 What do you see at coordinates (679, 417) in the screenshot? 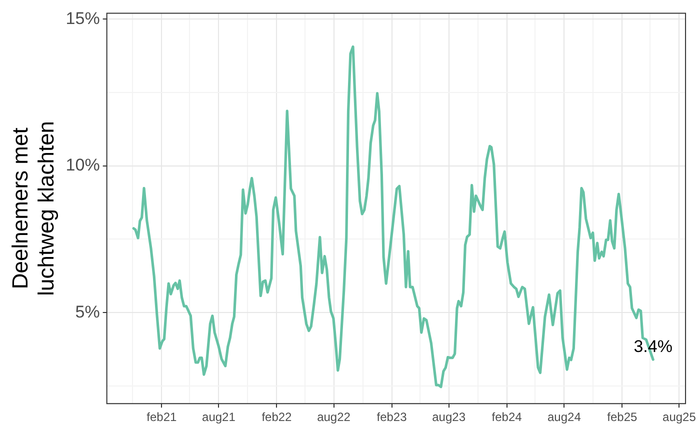
I see `x-tick-label: aug25` at bounding box center [679, 417].